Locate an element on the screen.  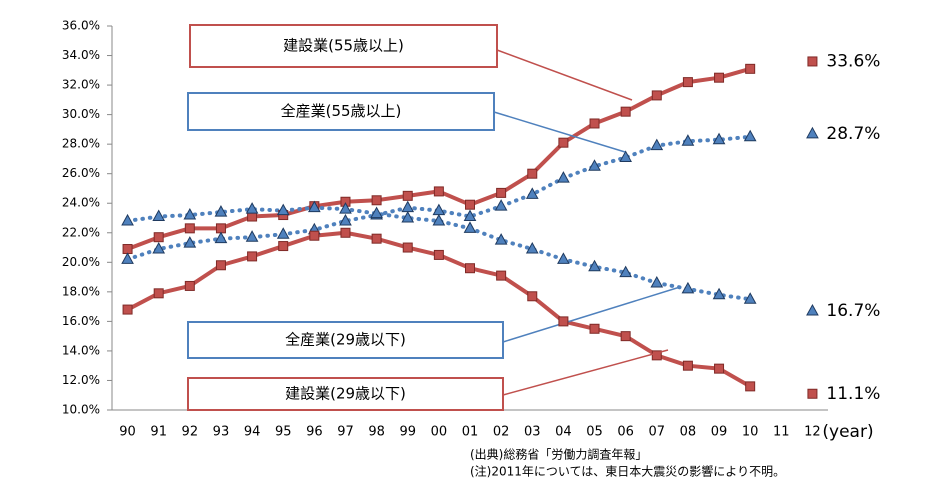
callout-connector is located at coordinates (564, 75).